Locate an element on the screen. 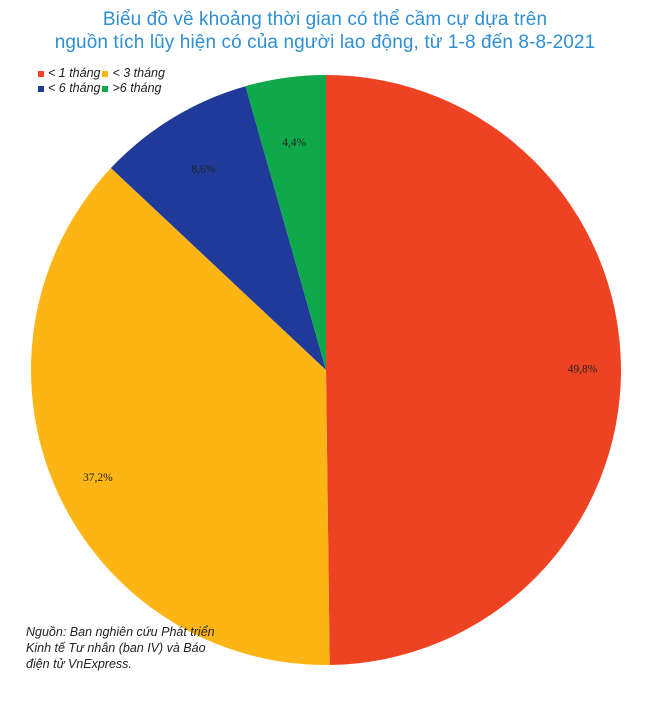 The image size is (650, 710). legend-label: >6 tháng is located at coordinates (137, 88).